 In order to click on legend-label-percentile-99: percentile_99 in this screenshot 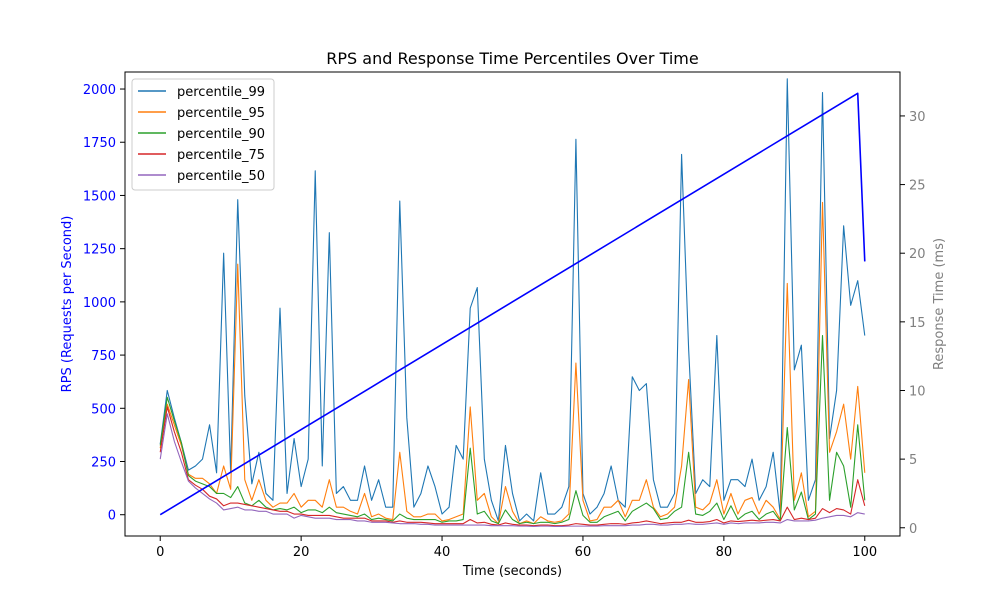, I will do `click(221, 92)`.